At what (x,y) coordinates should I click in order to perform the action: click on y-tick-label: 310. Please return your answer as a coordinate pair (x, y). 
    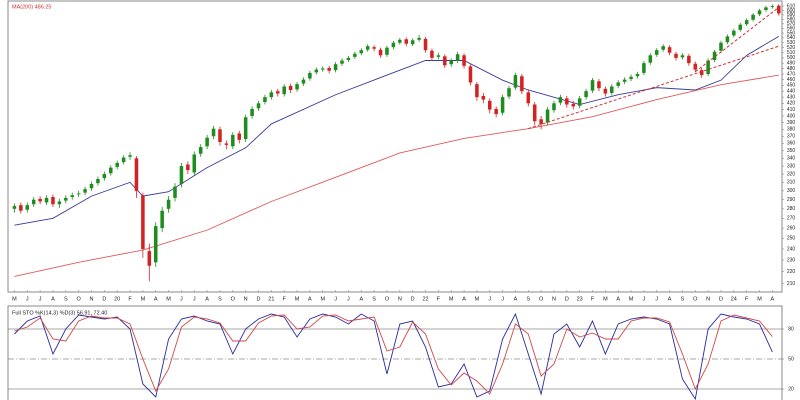
    Looking at the image, I should click on (791, 183).